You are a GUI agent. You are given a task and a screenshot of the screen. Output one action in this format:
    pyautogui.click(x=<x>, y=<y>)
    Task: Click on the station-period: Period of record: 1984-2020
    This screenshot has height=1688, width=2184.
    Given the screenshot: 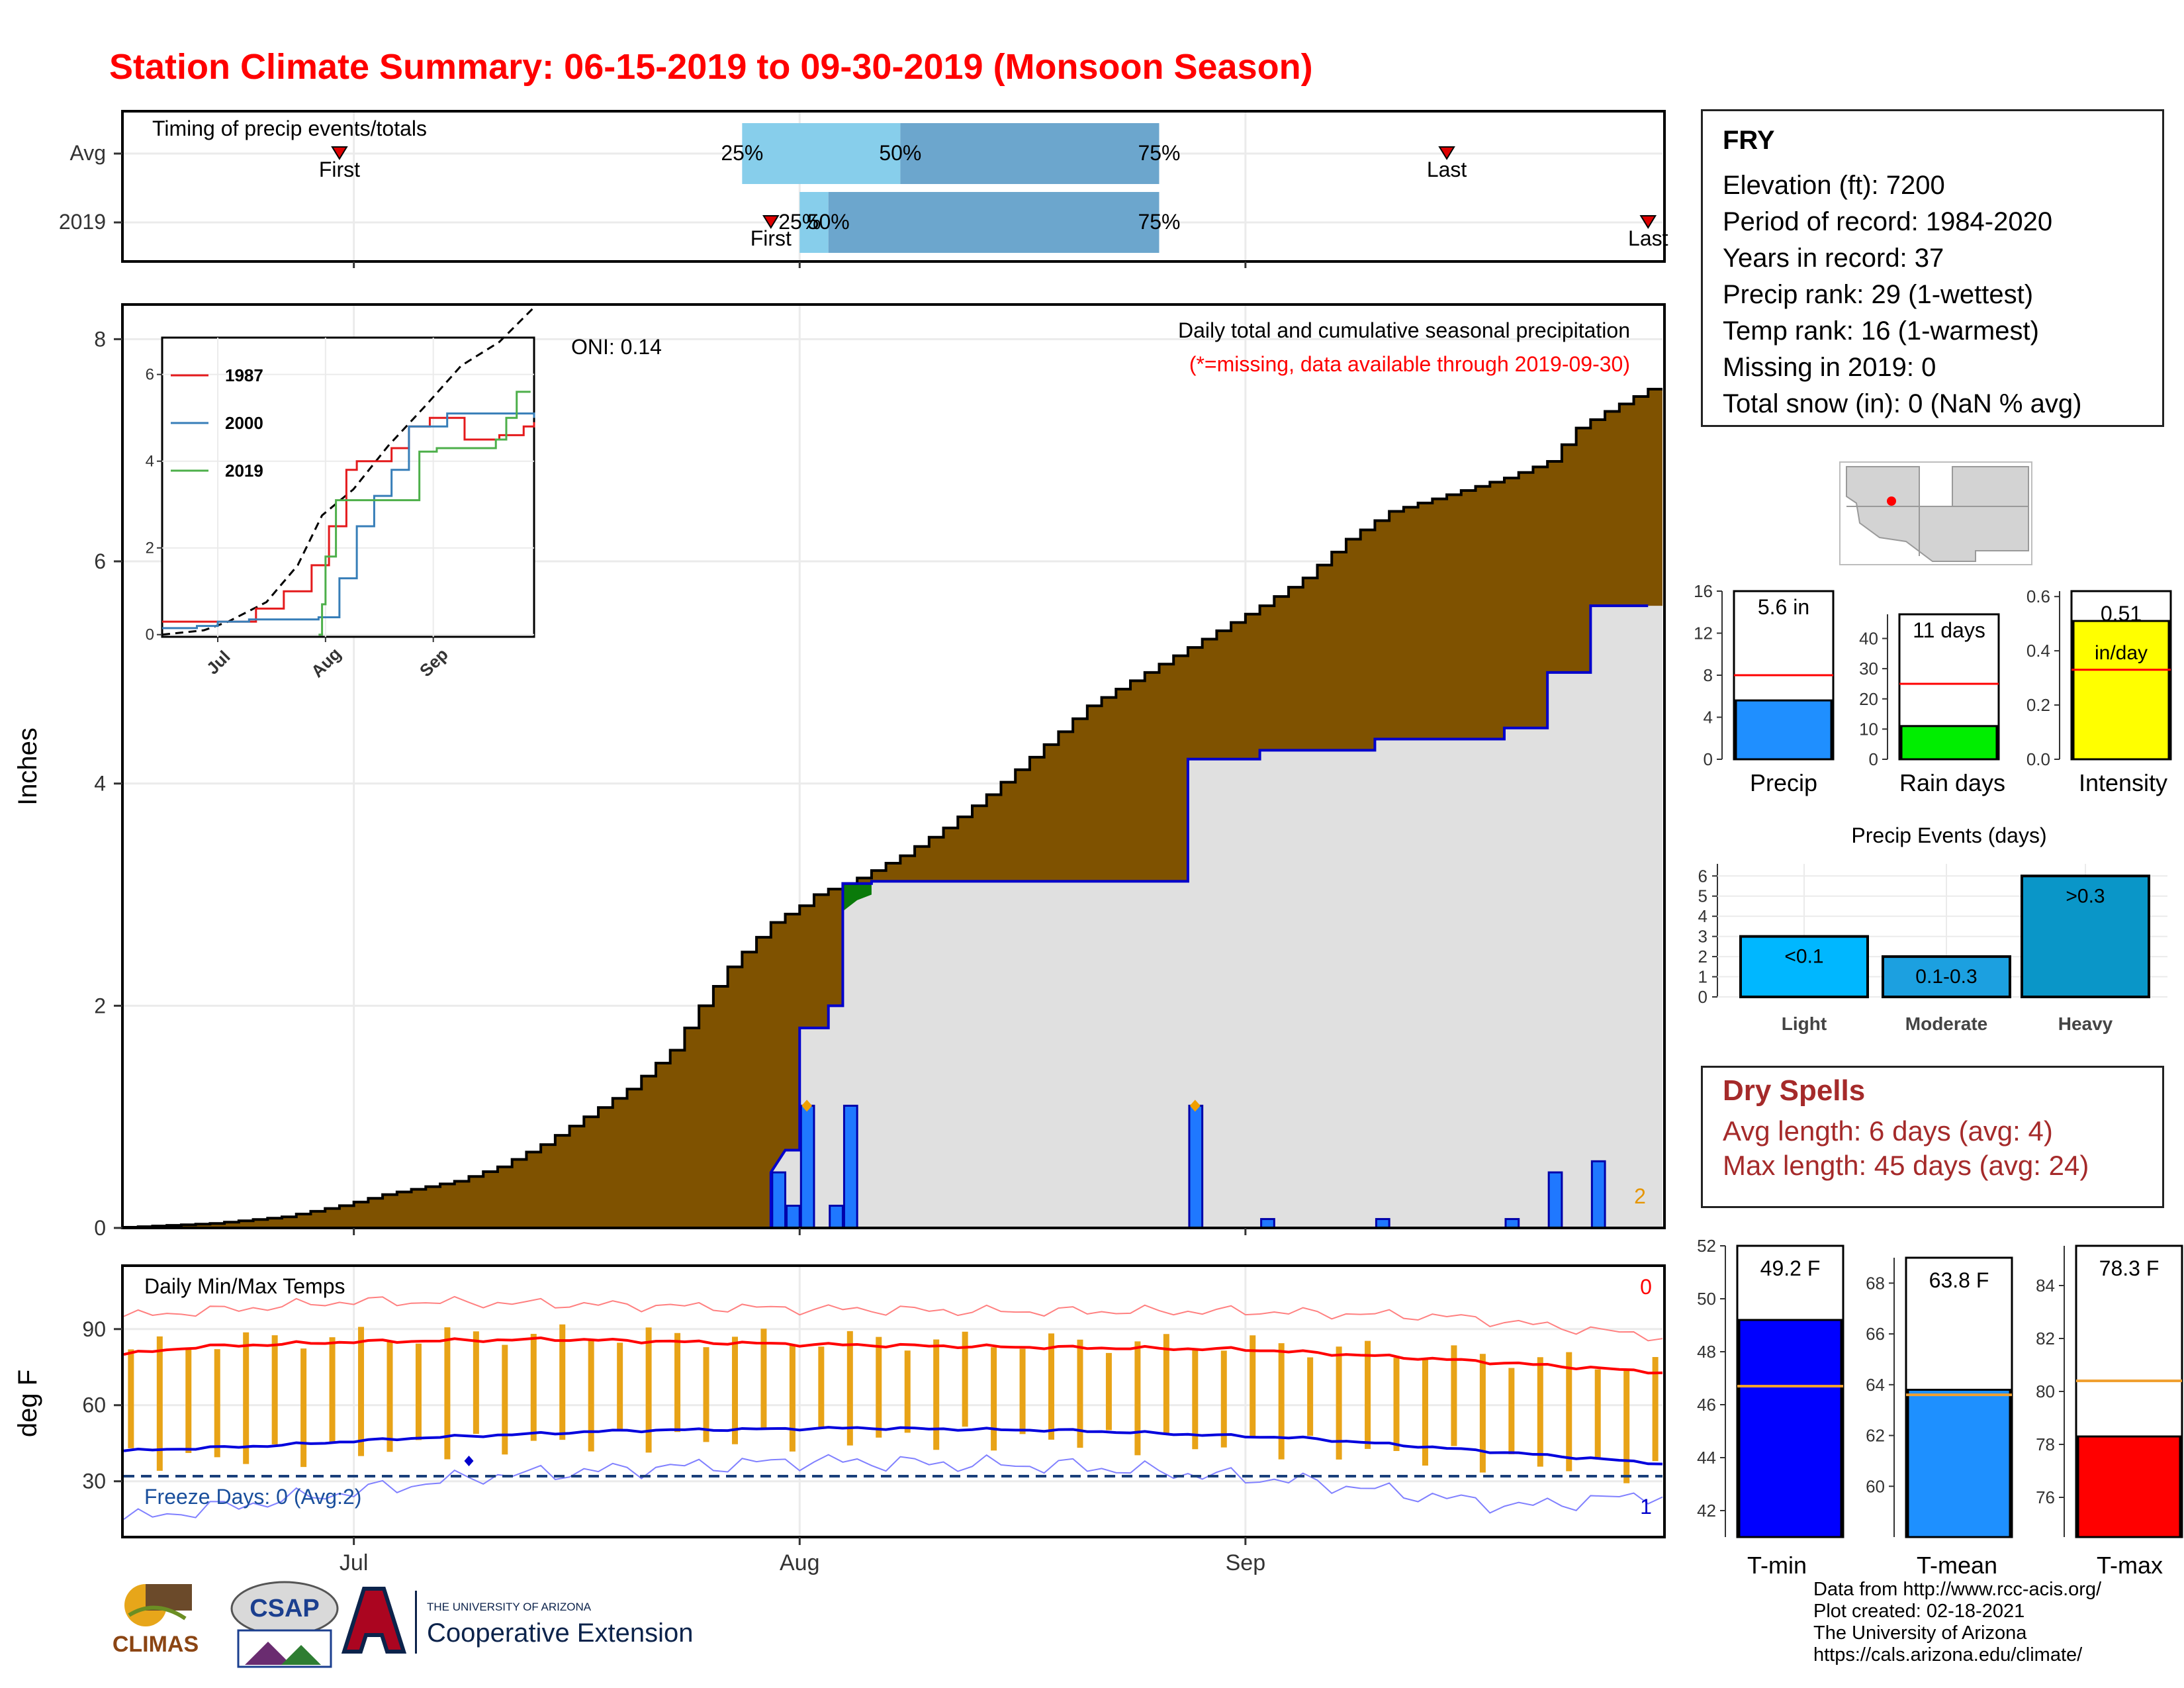 What is the action you would take?
    pyautogui.click(x=1888, y=221)
    